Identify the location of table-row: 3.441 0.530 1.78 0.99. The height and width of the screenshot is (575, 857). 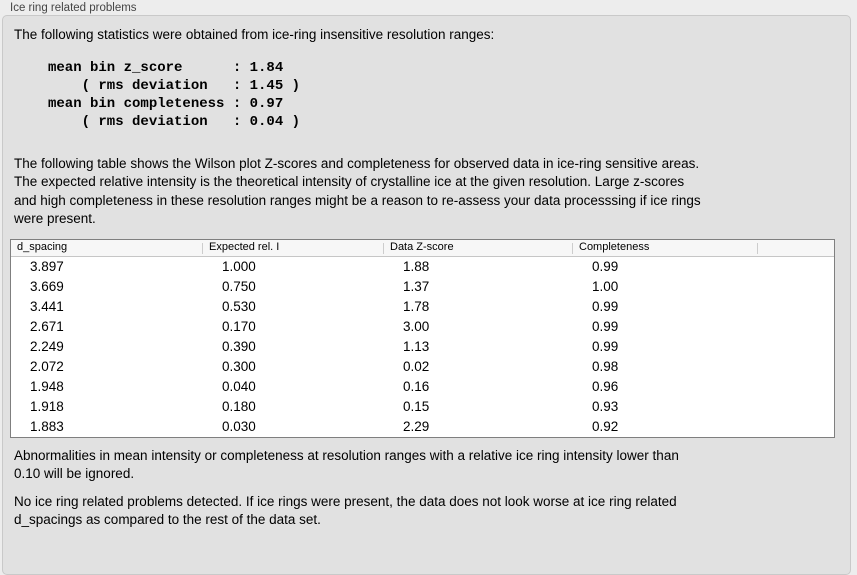
(422, 307).